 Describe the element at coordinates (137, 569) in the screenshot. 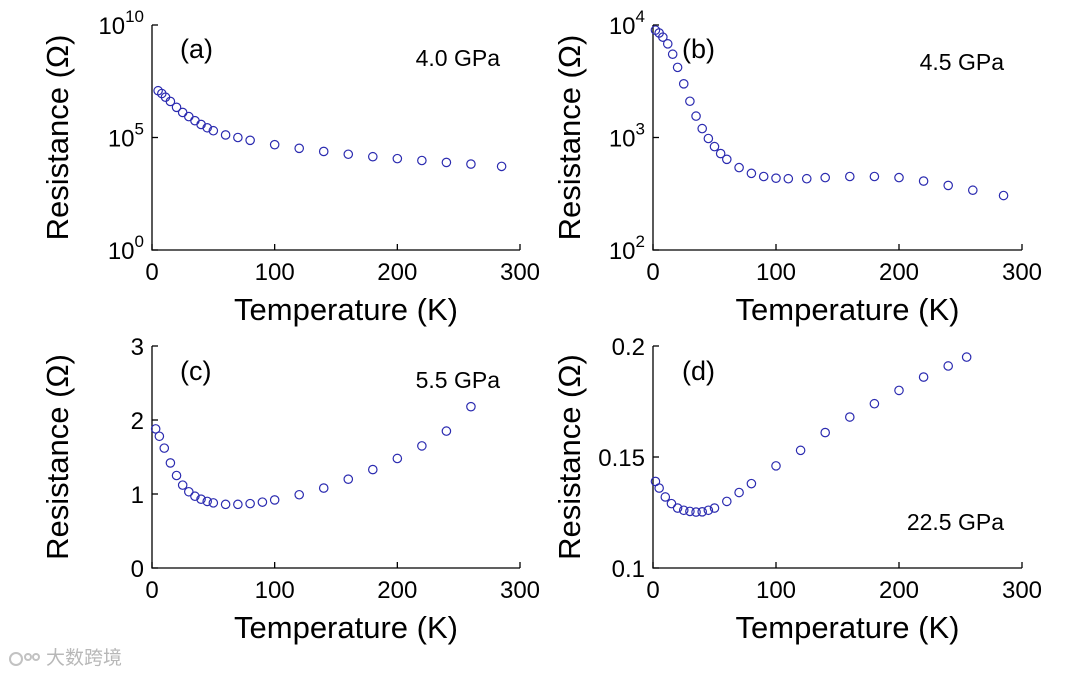

I see `y-tick-label: 0` at that location.